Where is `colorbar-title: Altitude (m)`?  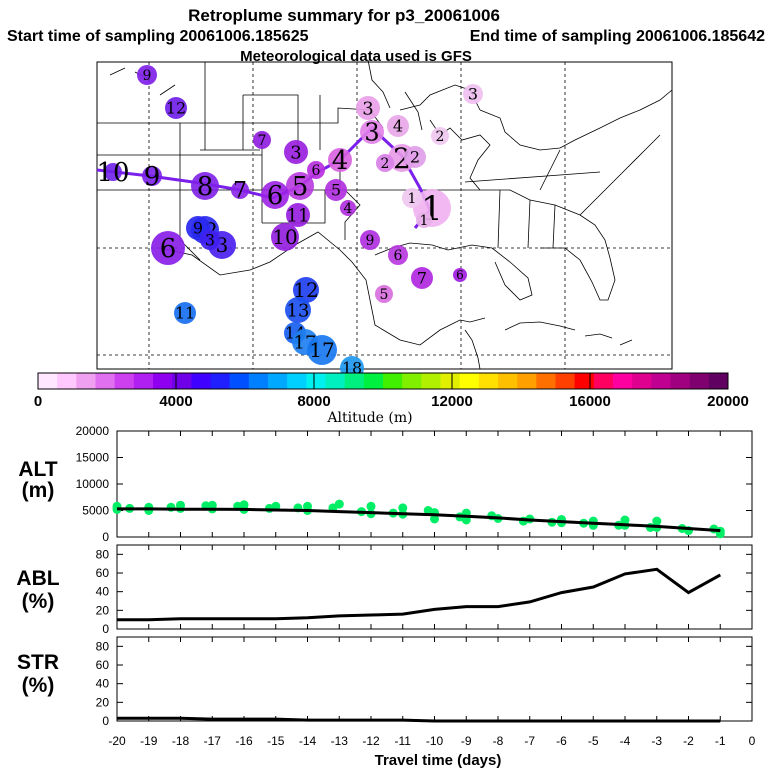 colorbar-title: Altitude (m) is located at coordinates (369, 418).